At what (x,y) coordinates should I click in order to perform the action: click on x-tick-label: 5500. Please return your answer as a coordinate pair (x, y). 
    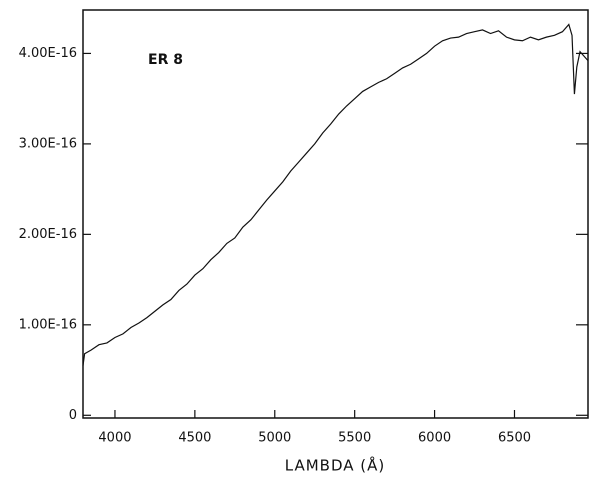
    Looking at the image, I should click on (354, 438).